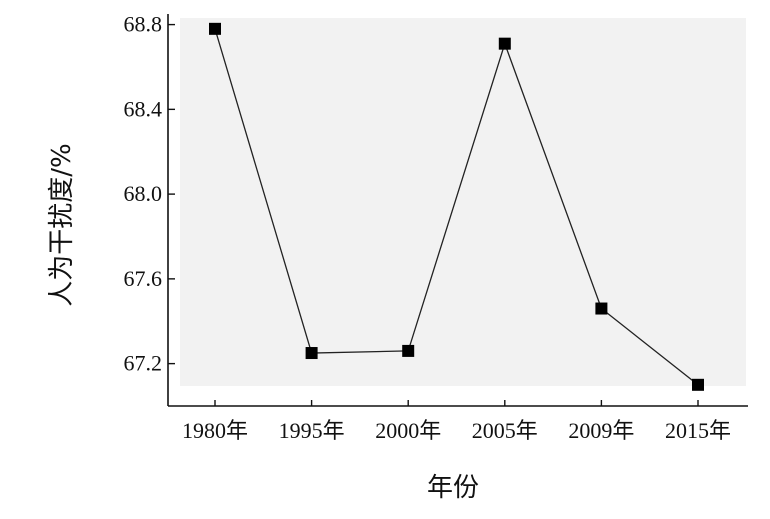 Image resolution: width=770 pixels, height=519 pixels. I want to click on y-tick-label: 67.2, so click(143, 363).